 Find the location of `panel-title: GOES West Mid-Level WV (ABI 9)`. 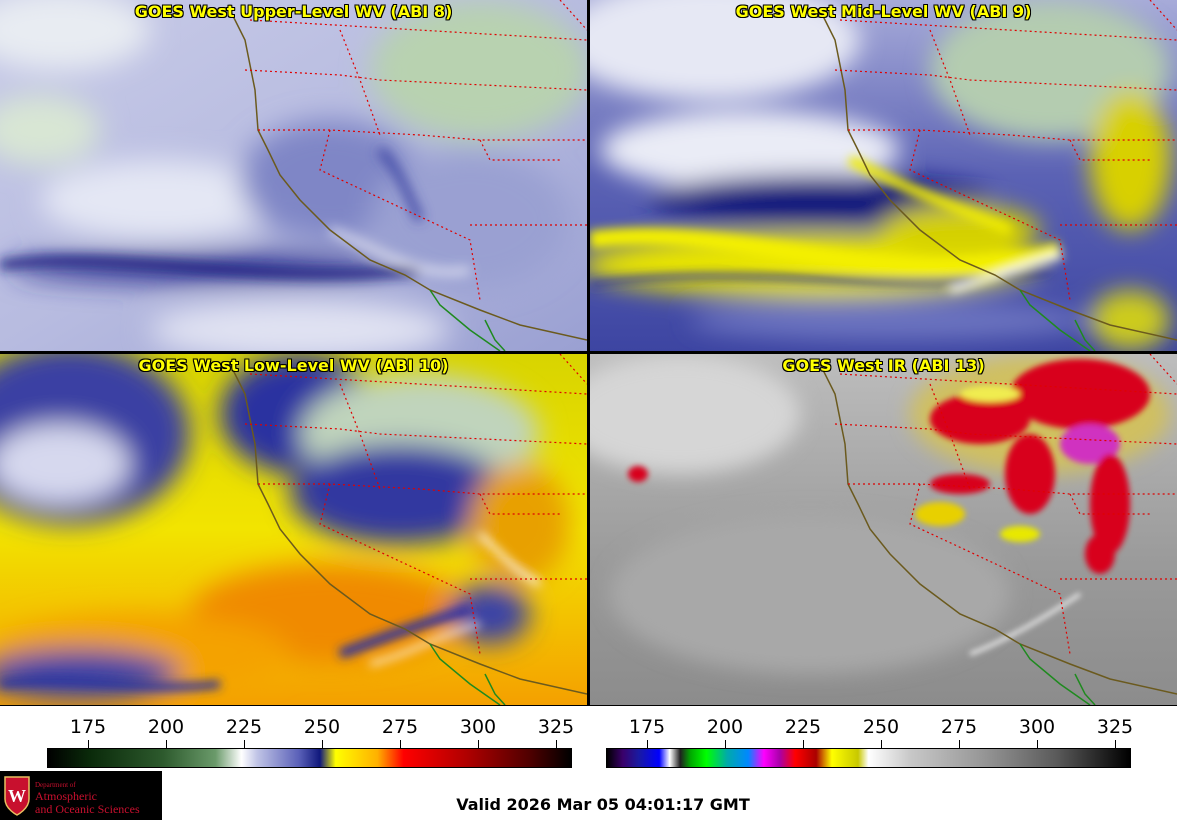

panel-title: GOES West Mid-Level WV (ABI 9) is located at coordinates (883, 11).